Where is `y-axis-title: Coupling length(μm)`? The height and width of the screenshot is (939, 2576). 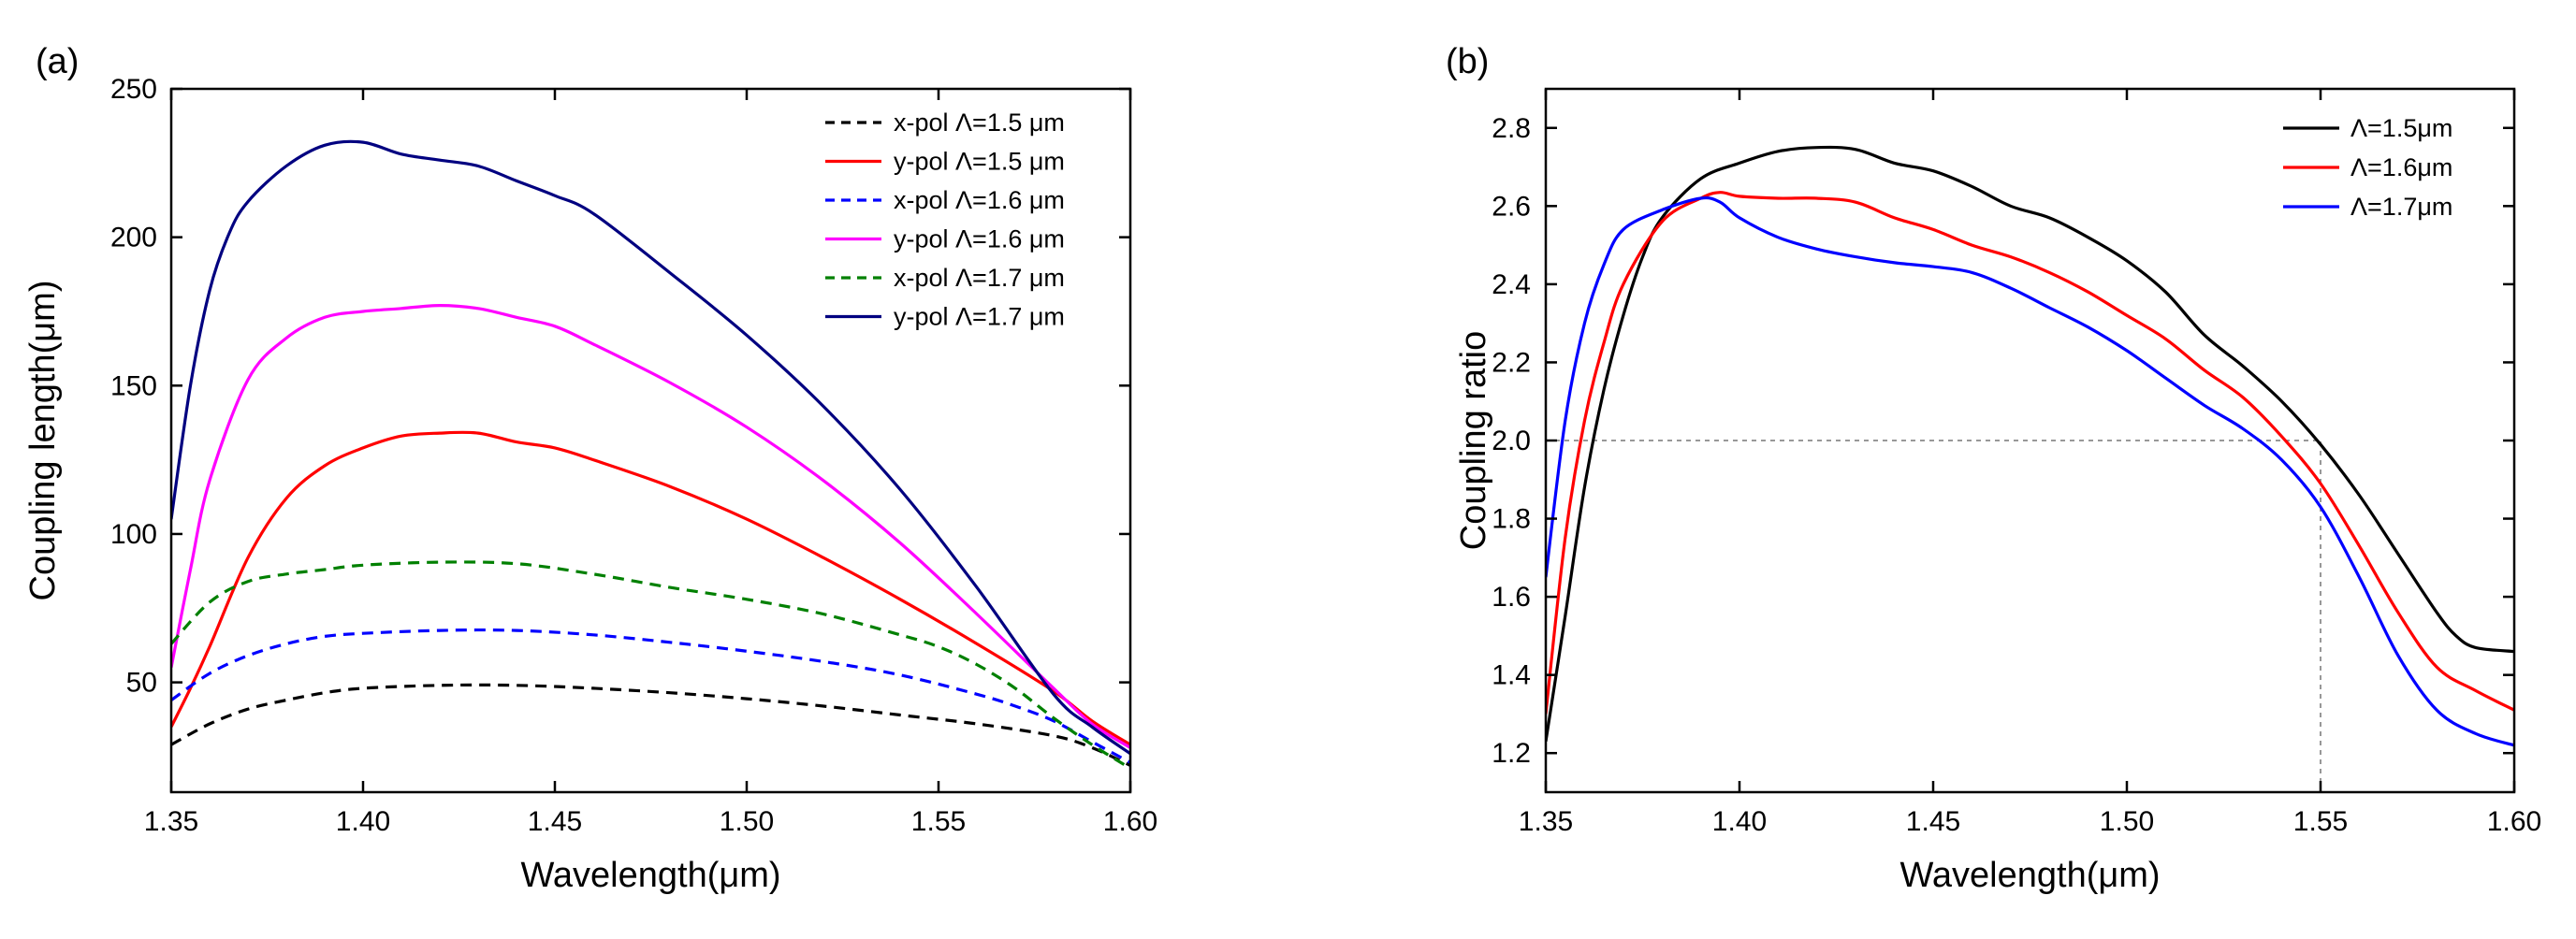 y-axis-title: Coupling length(μm) is located at coordinates (43, 441).